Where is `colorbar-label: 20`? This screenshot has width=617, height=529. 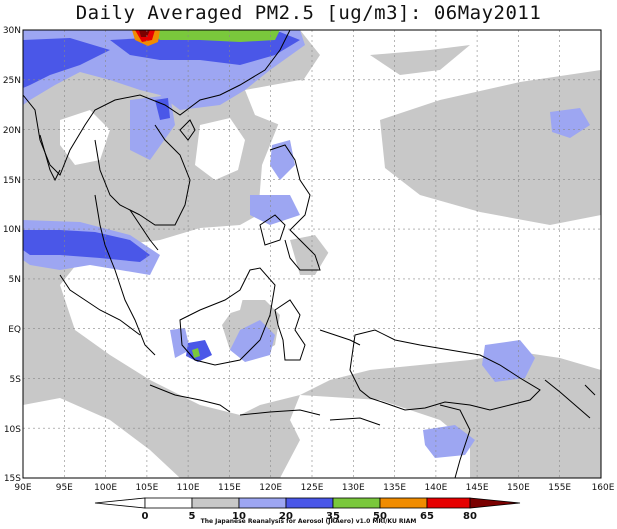 colorbar-label: 20 is located at coordinates (286, 516).